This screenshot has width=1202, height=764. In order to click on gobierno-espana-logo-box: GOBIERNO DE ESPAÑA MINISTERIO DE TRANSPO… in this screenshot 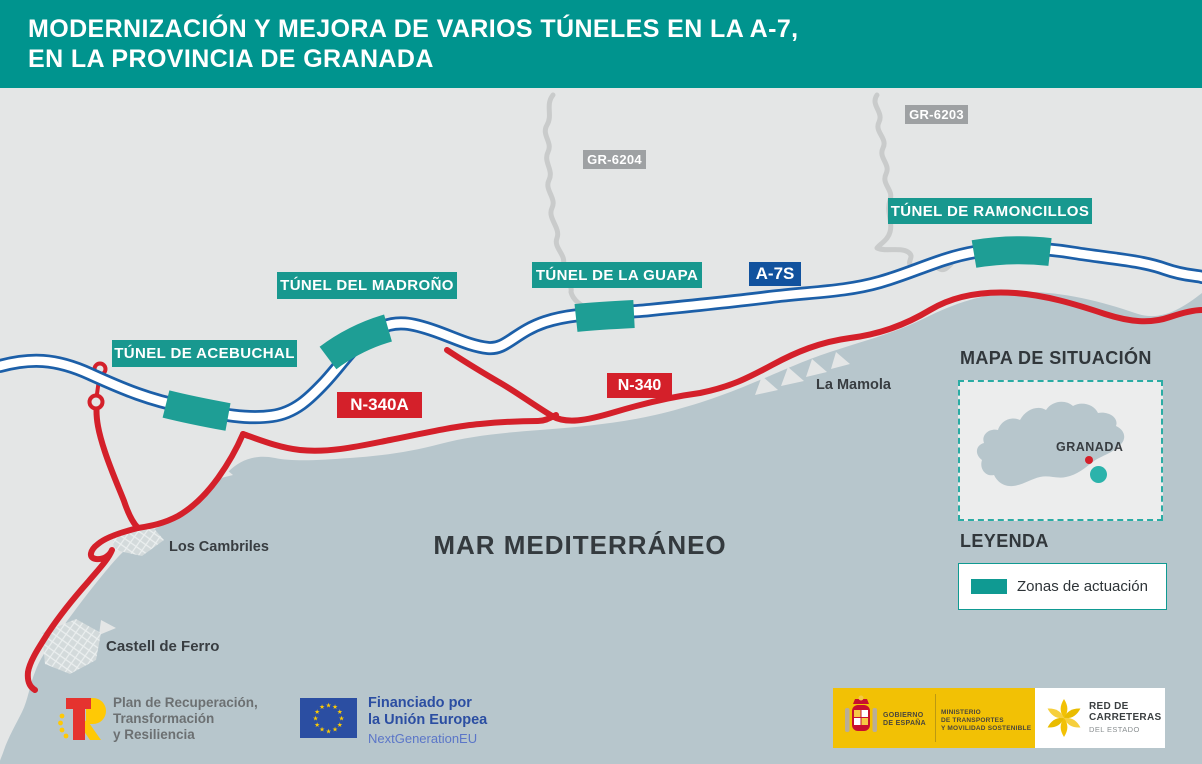, I will do `click(934, 718)`.